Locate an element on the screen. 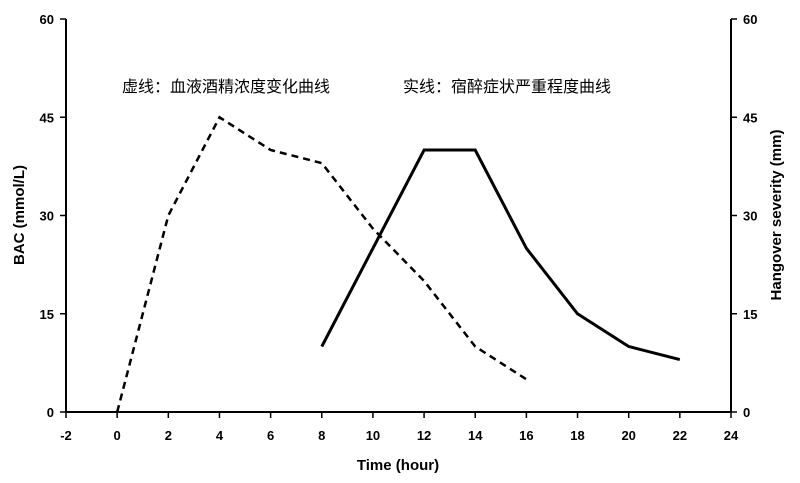 The height and width of the screenshot is (483, 800). dashed-line-annotation: 虚线：血液酒精浓度变化曲线 is located at coordinates (226, 86).